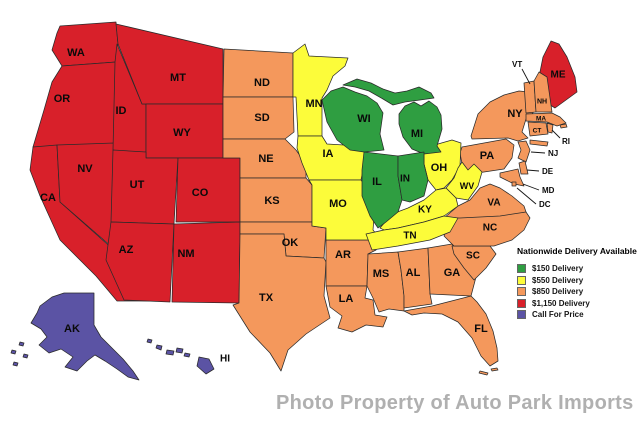 The height and width of the screenshot is (427, 640). Describe the element at coordinates (271, 201) in the screenshot. I see `state-label-ks: KS` at that location.